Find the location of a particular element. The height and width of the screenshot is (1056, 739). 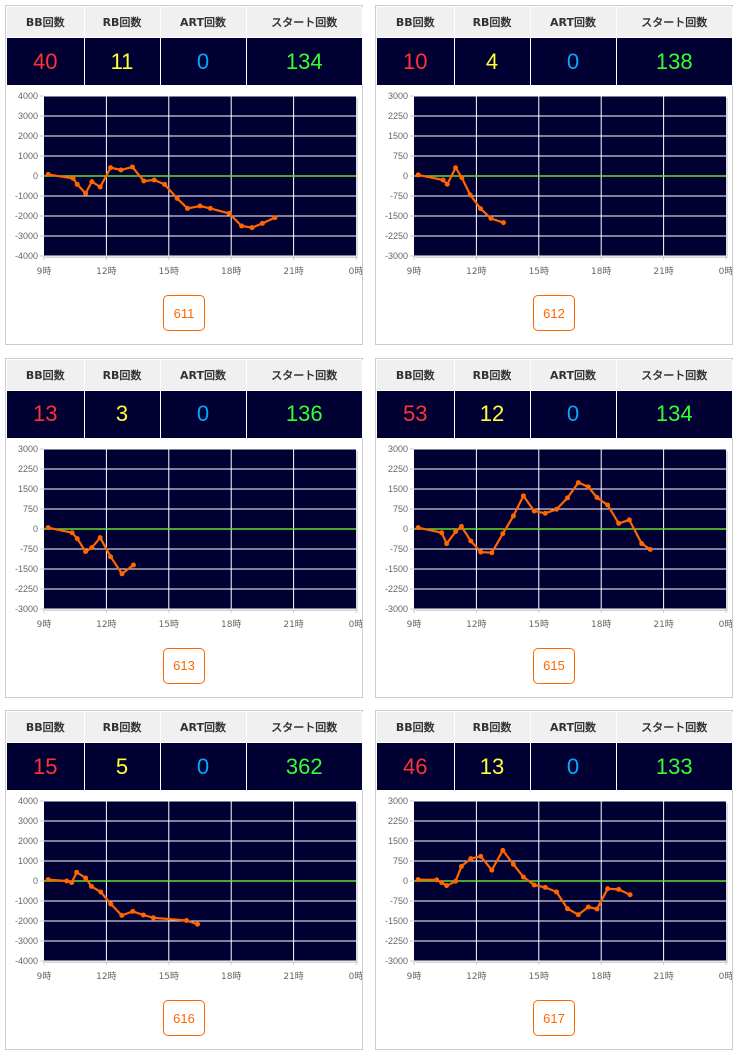

stats-table: BB回数 RB回数 ART回数 スタート回数 53 12 0 134 is located at coordinates (555, 398).